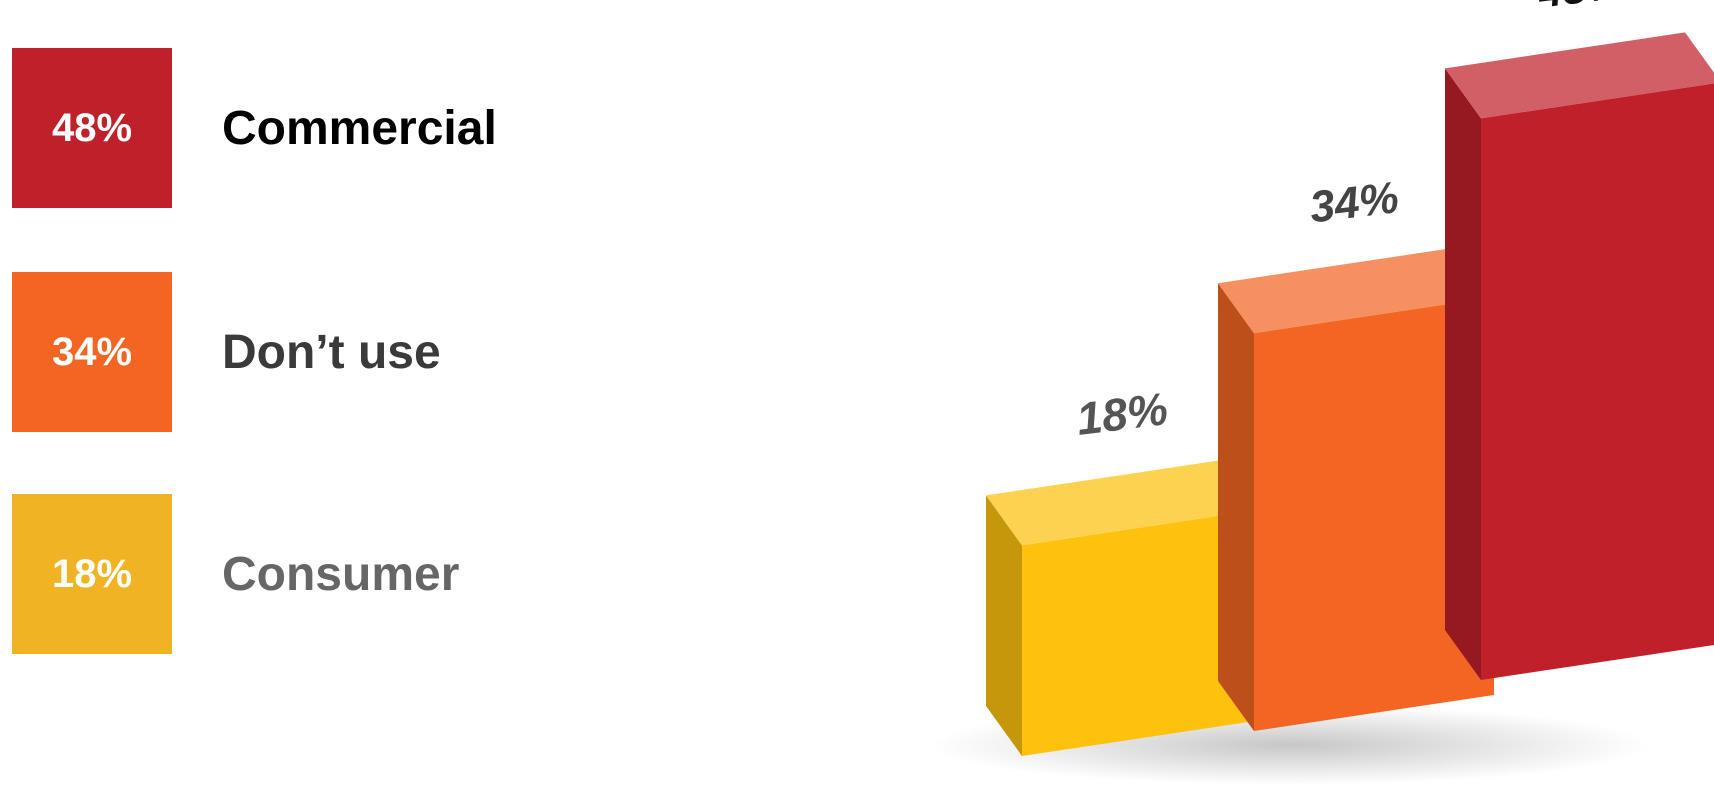 This screenshot has height=796, width=1714. I want to click on bar-top-consumer, so click(1124, 502).